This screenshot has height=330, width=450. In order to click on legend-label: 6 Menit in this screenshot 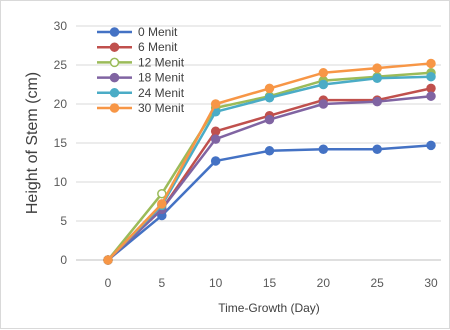, I will do `click(158, 47)`.